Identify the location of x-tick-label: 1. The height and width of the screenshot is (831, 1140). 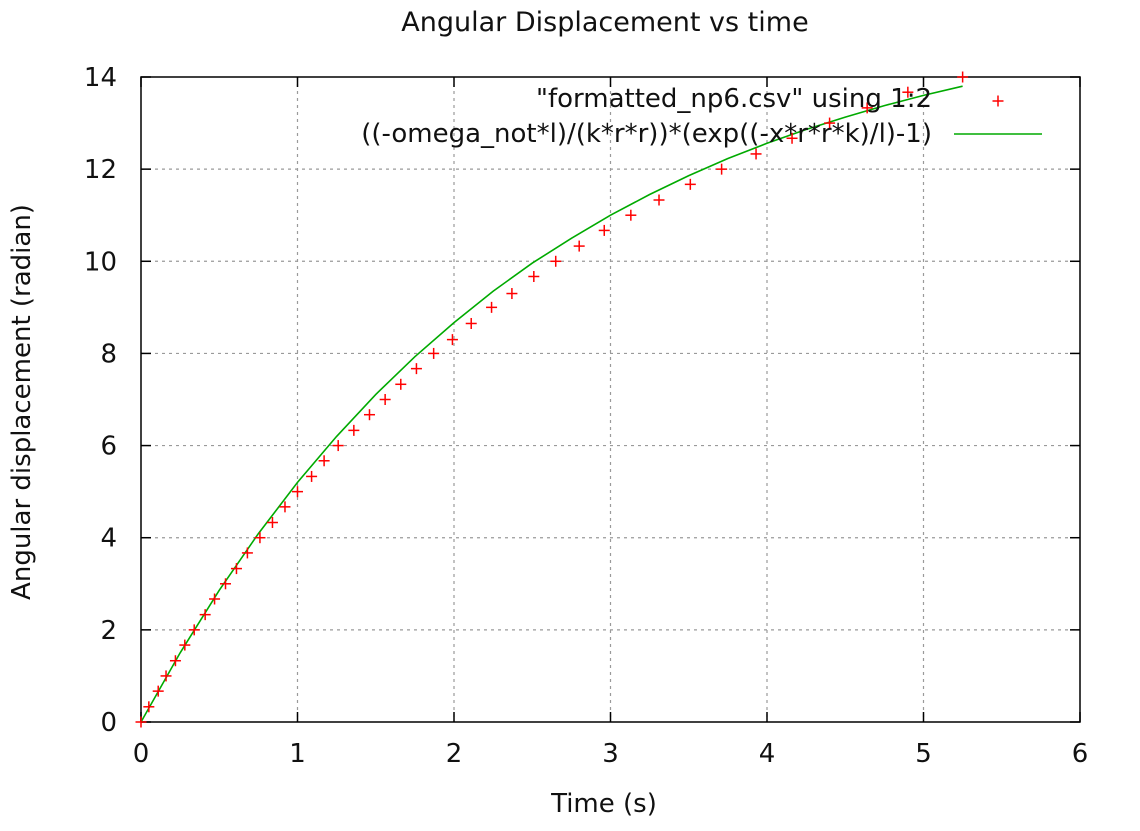
(297, 754).